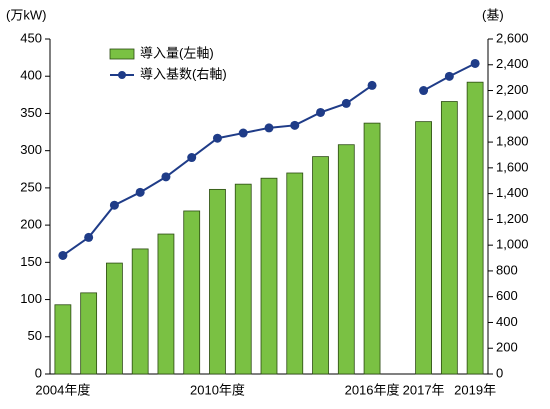 This screenshot has width=550, height=409. I want to click on y-tick-label: 200, so click(31, 224).